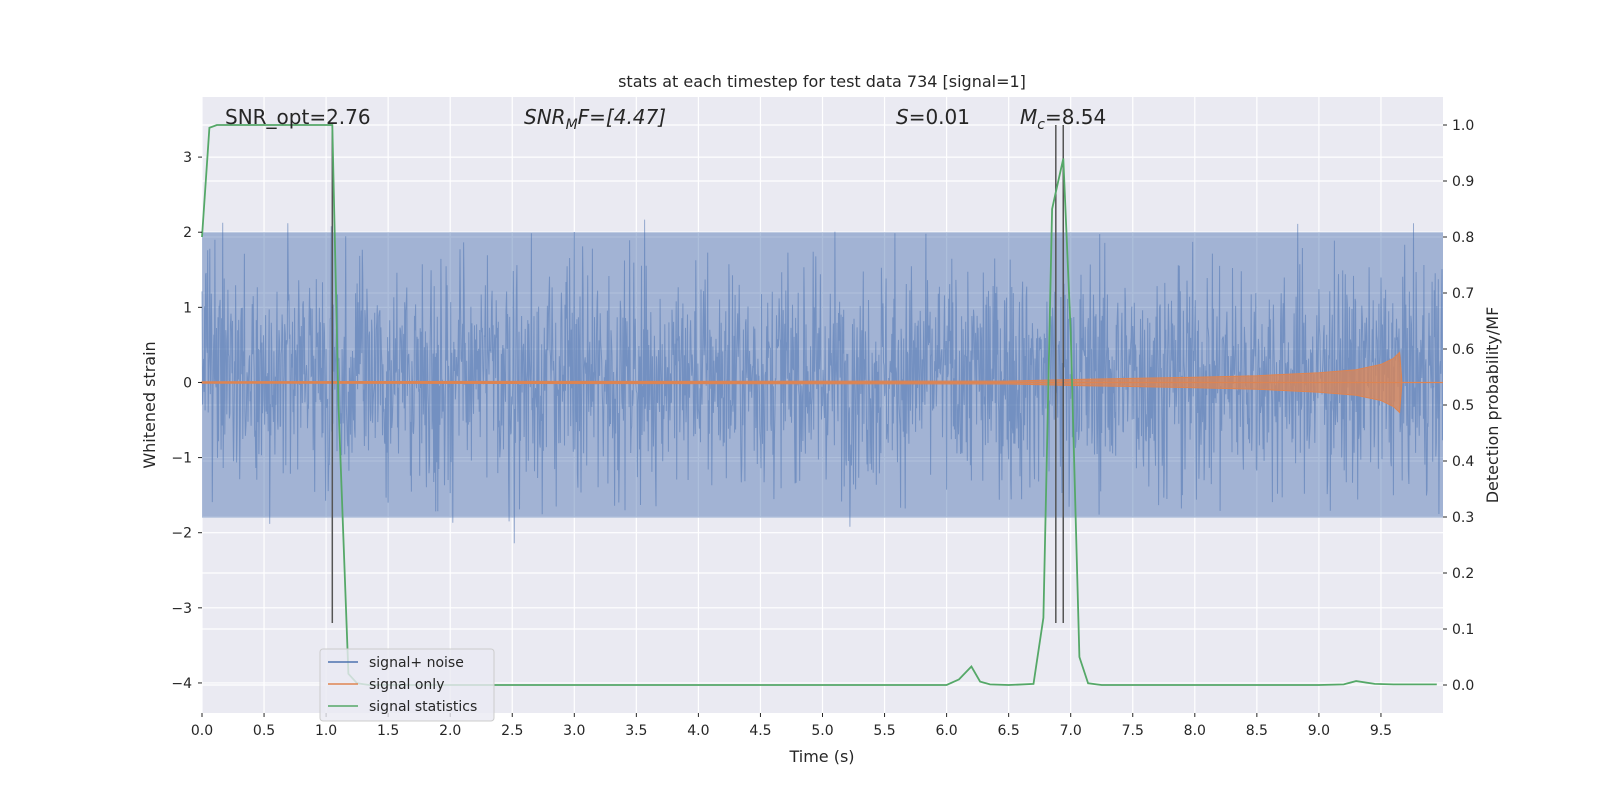 Image resolution: width=1600 pixels, height=800 pixels. I want to click on y-right-tick-label: 0.3, so click(1463, 518).